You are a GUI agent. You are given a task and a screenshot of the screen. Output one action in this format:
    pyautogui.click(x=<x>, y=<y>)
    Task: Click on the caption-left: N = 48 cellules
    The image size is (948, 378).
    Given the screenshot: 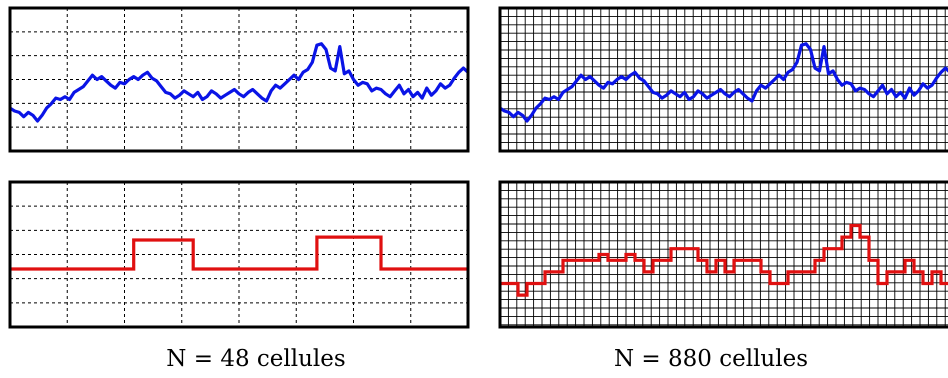 What is the action you would take?
    pyautogui.click(x=256, y=359)
    